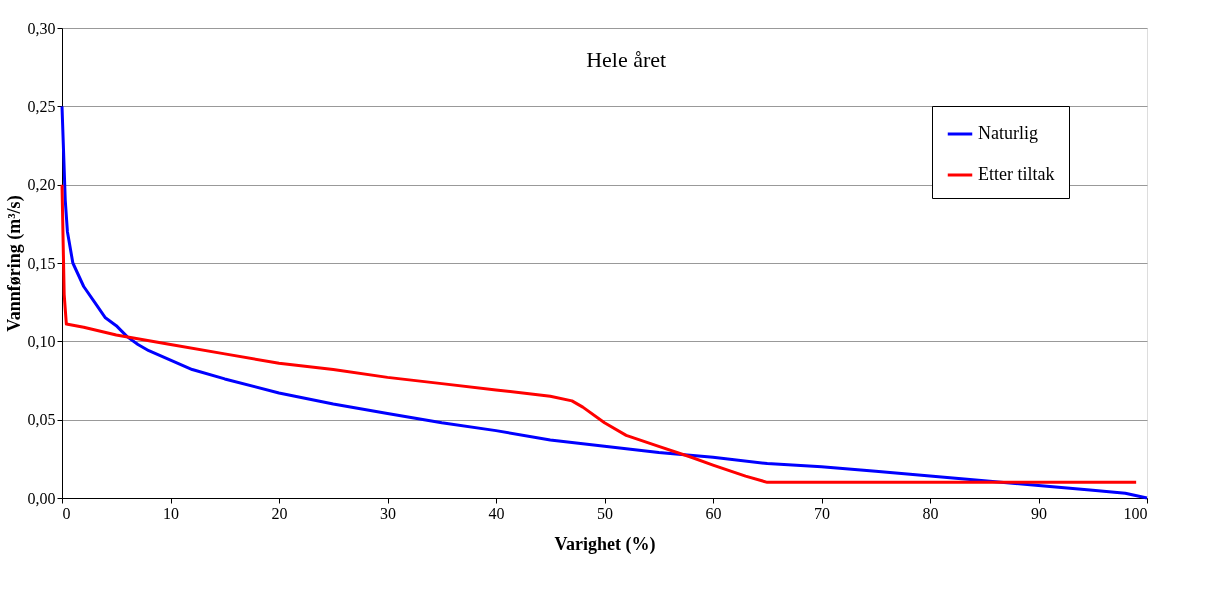 This screenshot has width=1210, height=590. I want to click on y-axis-title: Vannføring (m³/s), so click(14, 263).